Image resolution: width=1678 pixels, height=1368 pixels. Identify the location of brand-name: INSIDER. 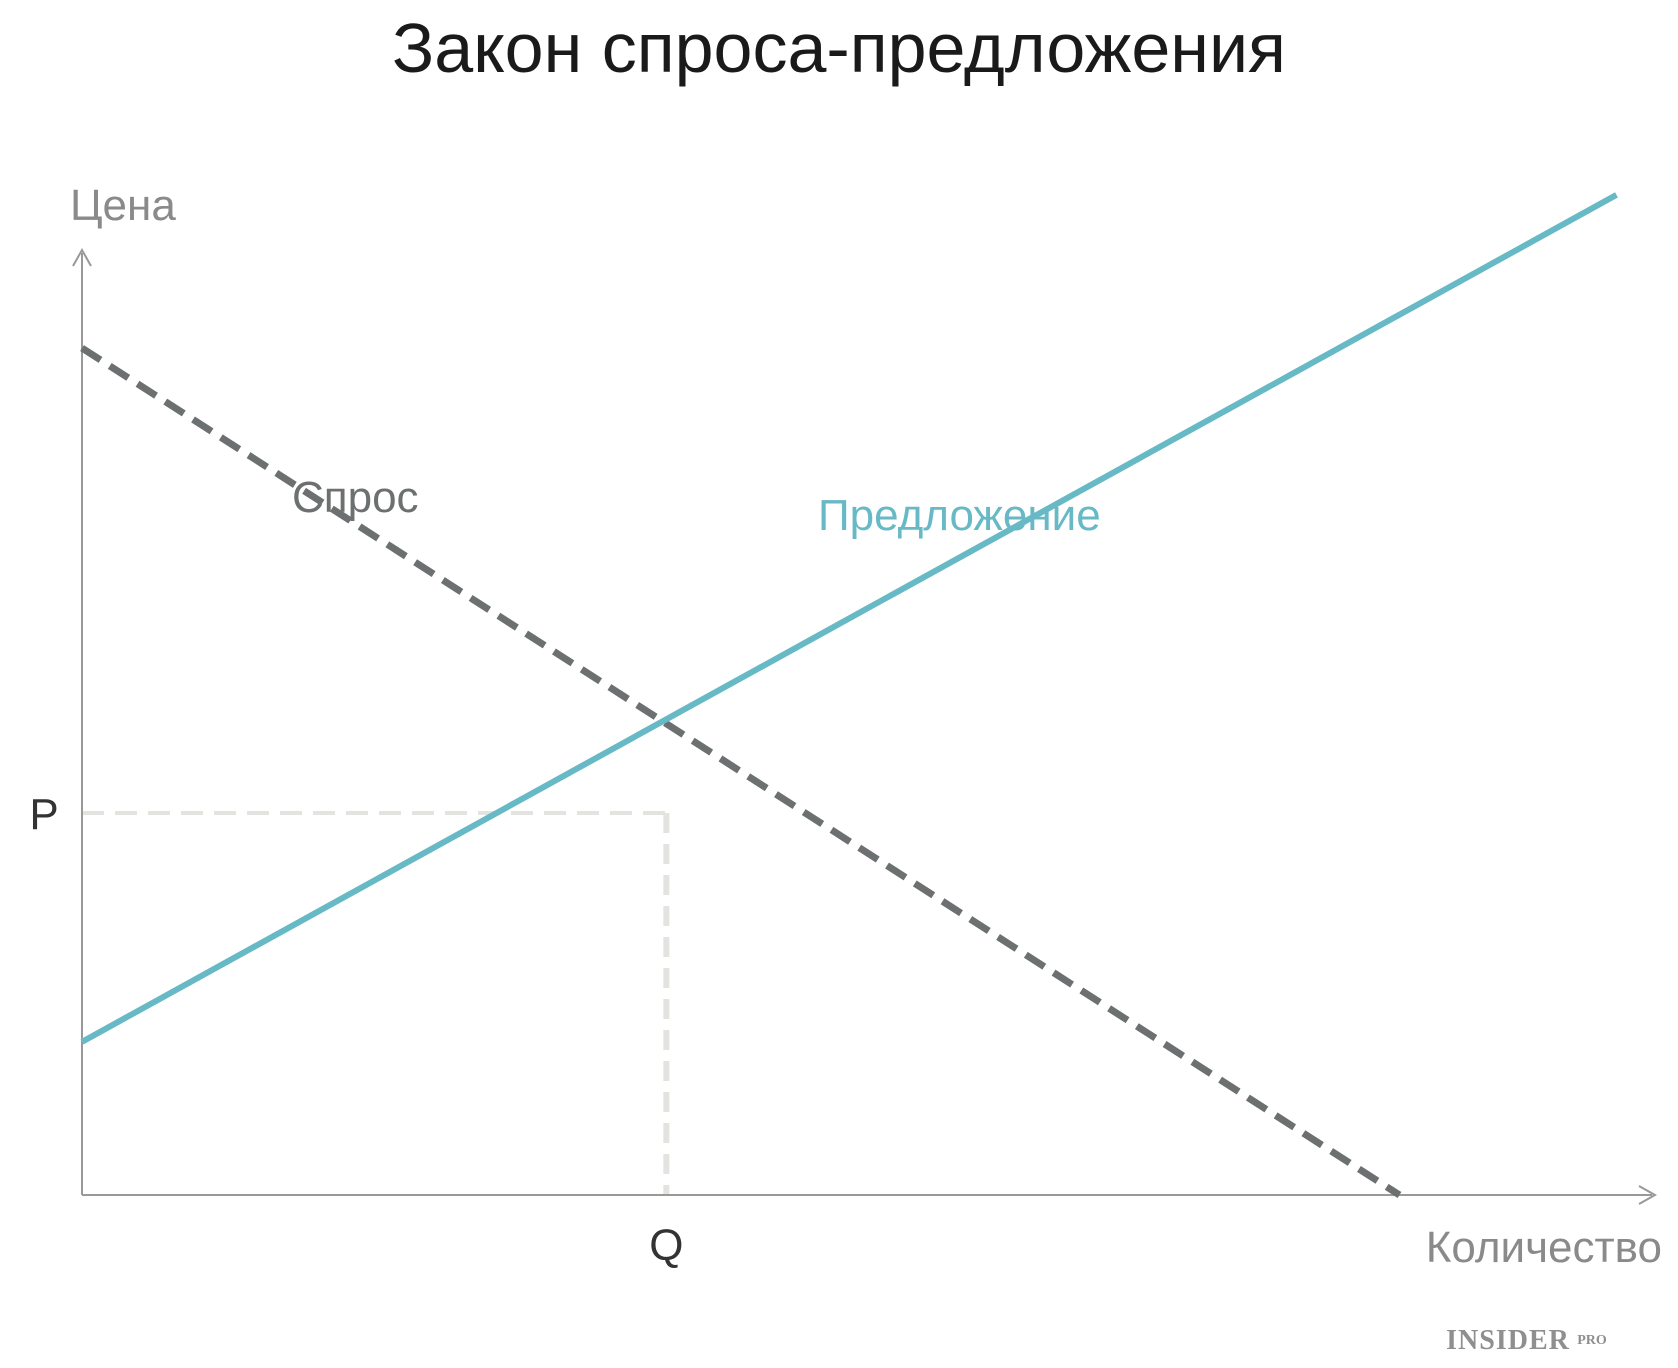
(1508, 1340).